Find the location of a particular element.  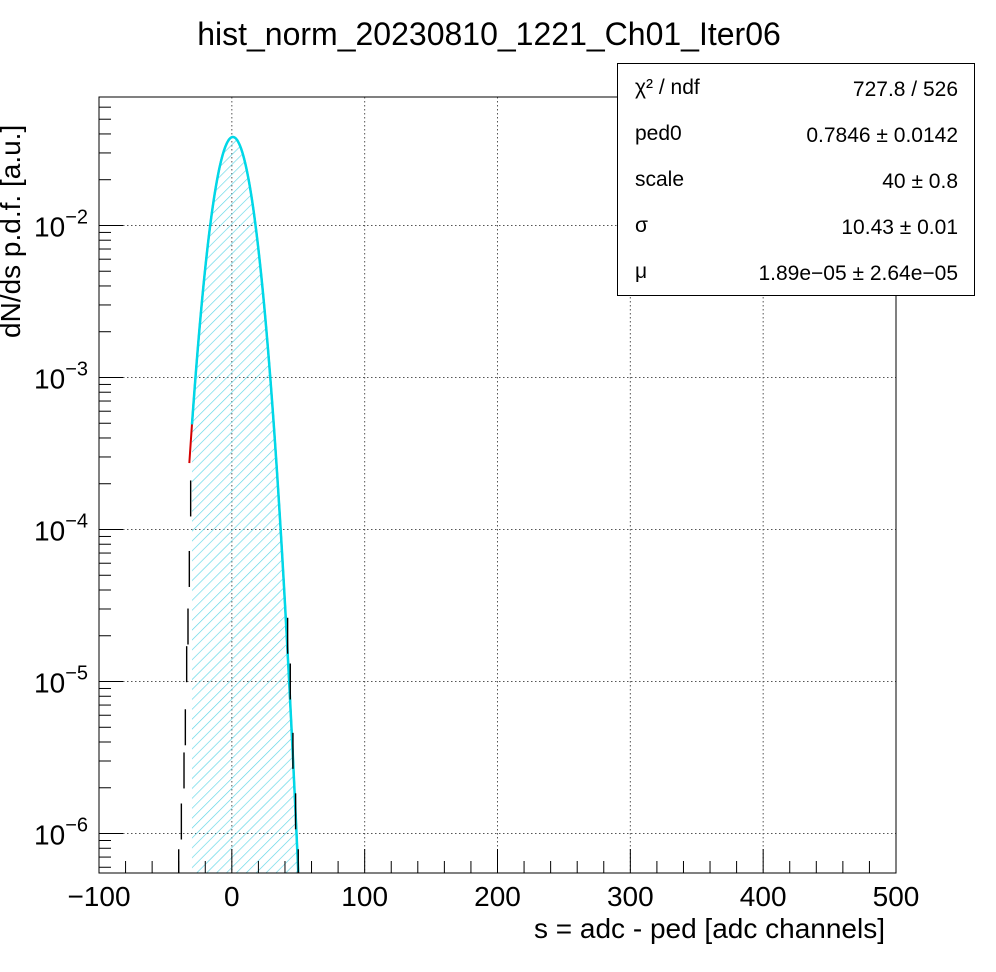

stats-value: 40 ± 0.8 is located at coordinates (920, 181).